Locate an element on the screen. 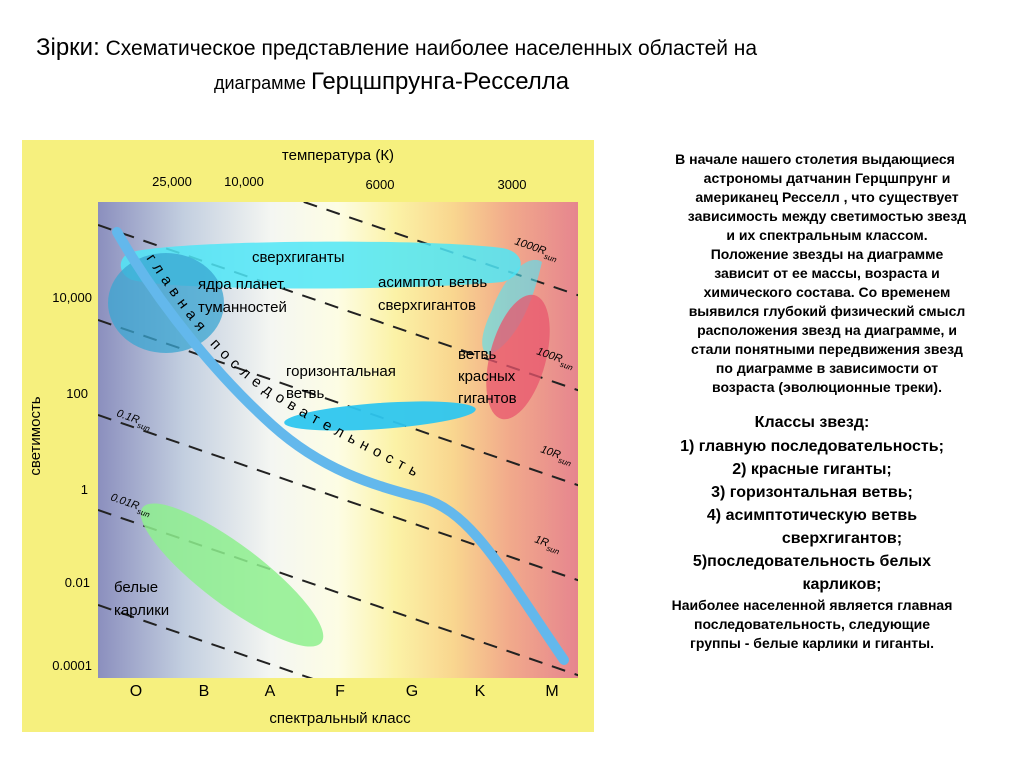 This screenshot has height=768, width=1024. red-giants-region is located at coordinates (518, 357).